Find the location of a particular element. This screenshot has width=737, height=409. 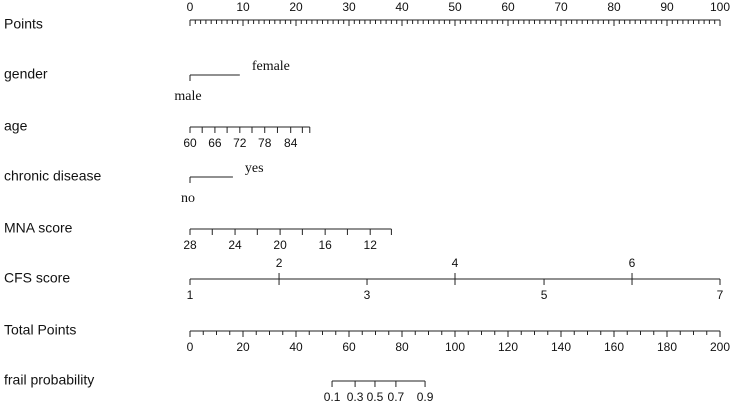

row-label: frail probability is located at coordinates (49, 380).